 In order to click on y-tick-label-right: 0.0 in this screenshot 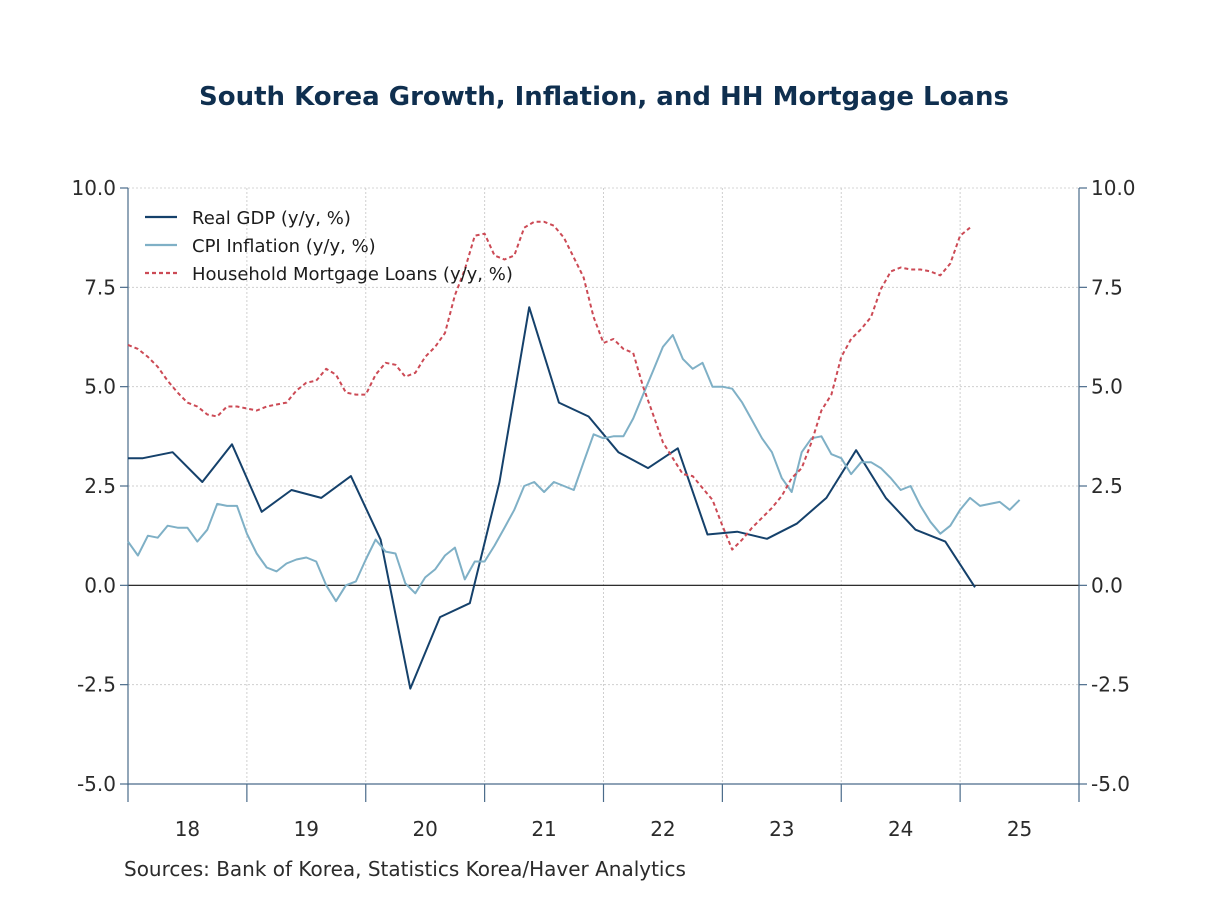, I will do `click(1107, 585)`.